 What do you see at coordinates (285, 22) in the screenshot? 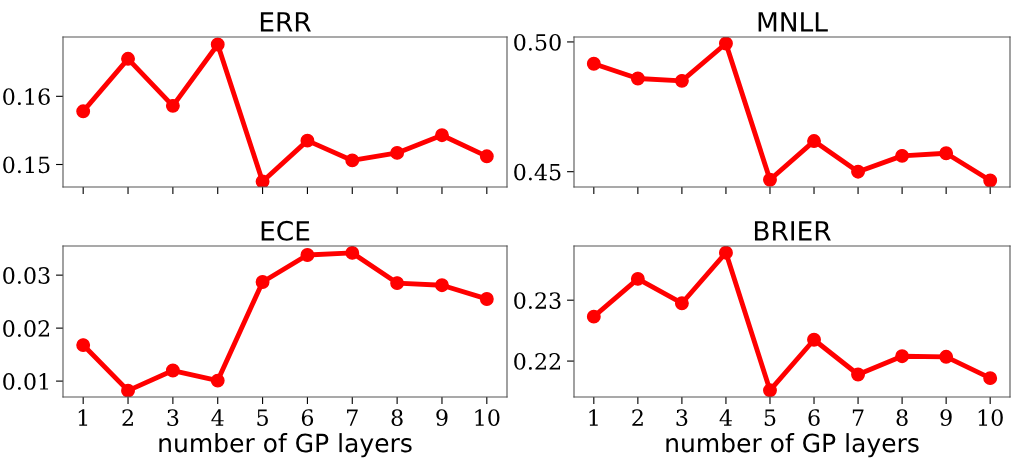
I see `chart-title: ERR` at bounding box center [285, 22].